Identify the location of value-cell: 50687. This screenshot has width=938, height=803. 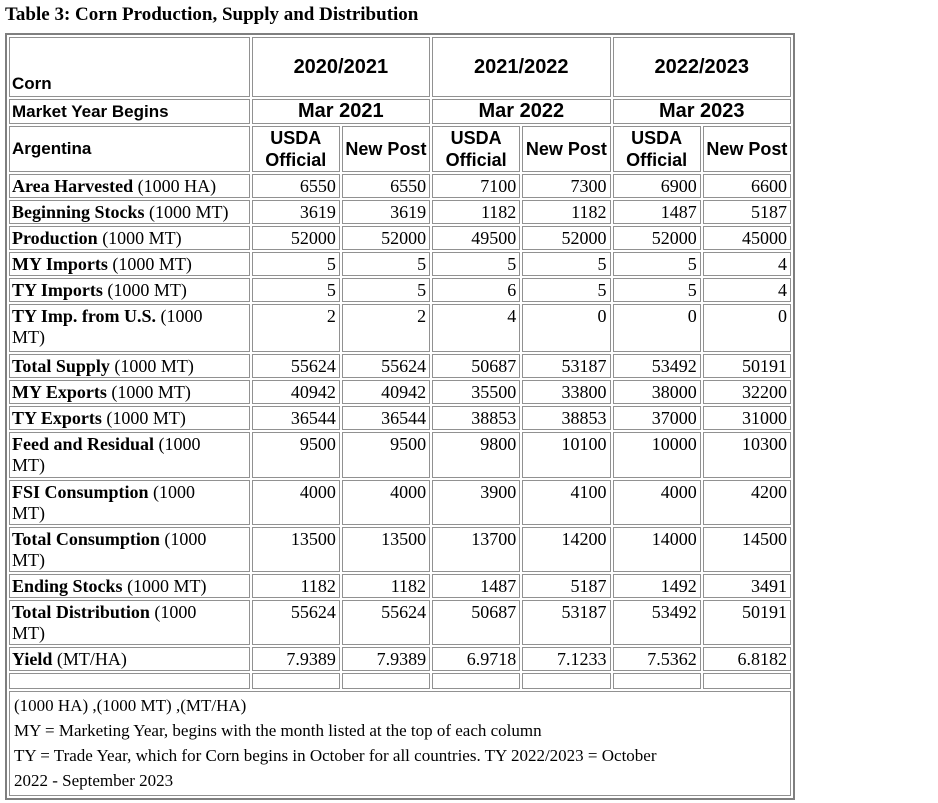
(476, 622).